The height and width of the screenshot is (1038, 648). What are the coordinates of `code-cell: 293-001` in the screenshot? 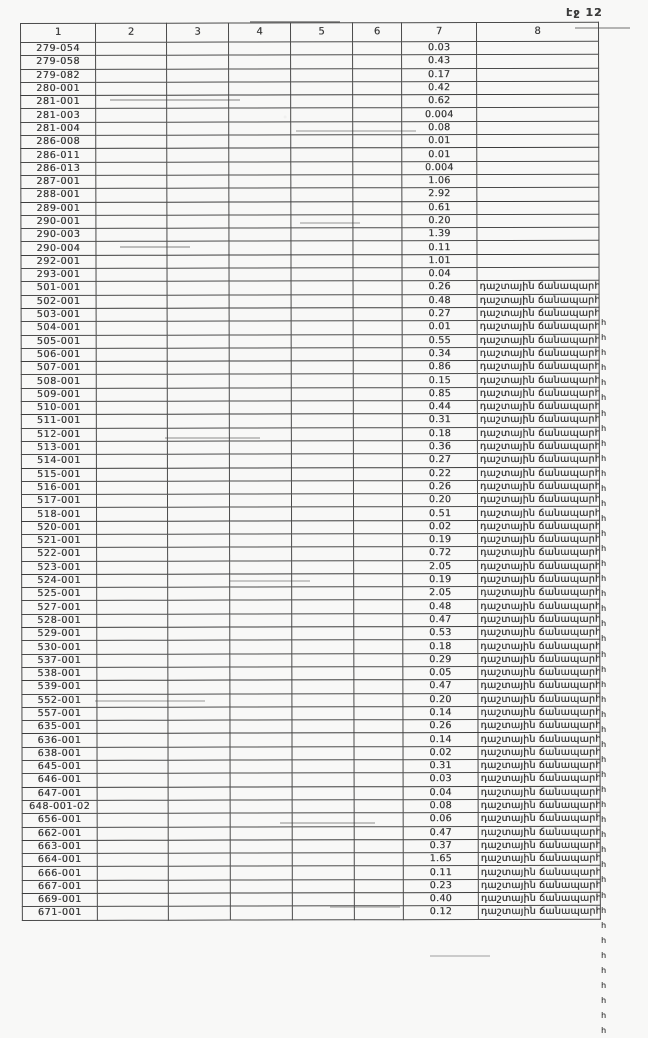 It's located at (59, 275).